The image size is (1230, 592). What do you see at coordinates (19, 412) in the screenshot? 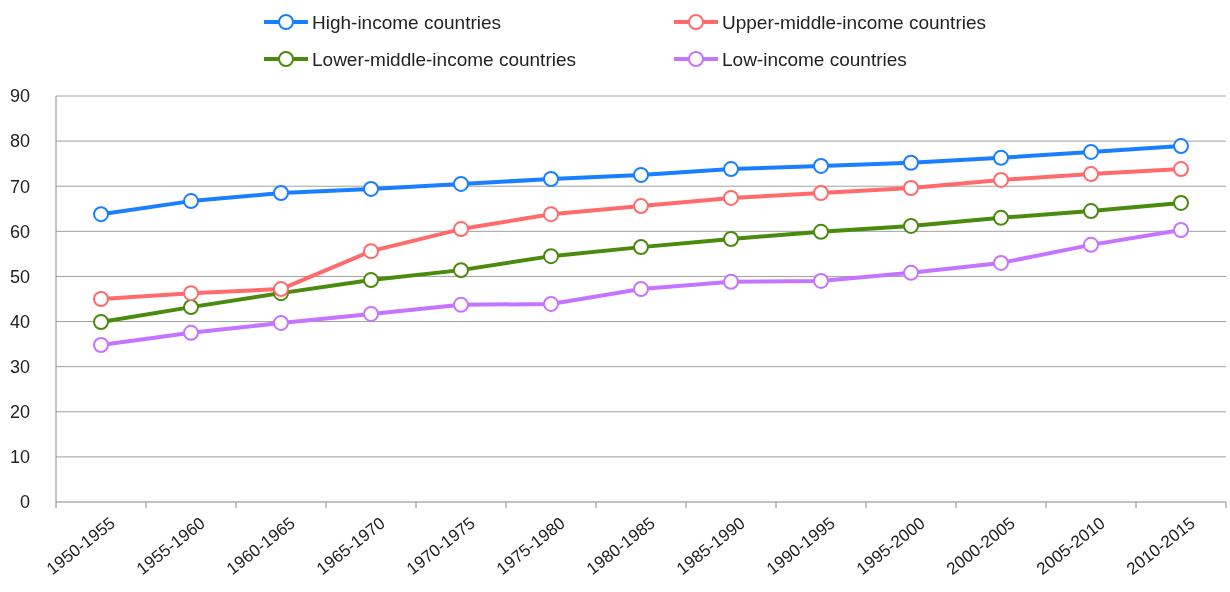
I see `y-tick-label: 20` at bounding box center [19, 412].